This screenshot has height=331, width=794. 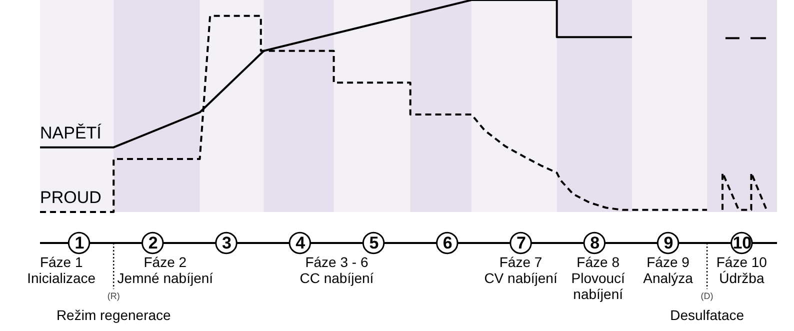 What do you see at coordinates (71, 132) in the screenshot?
I see `series-label: NAPĚTÍ` at bounding box center [71, 132].